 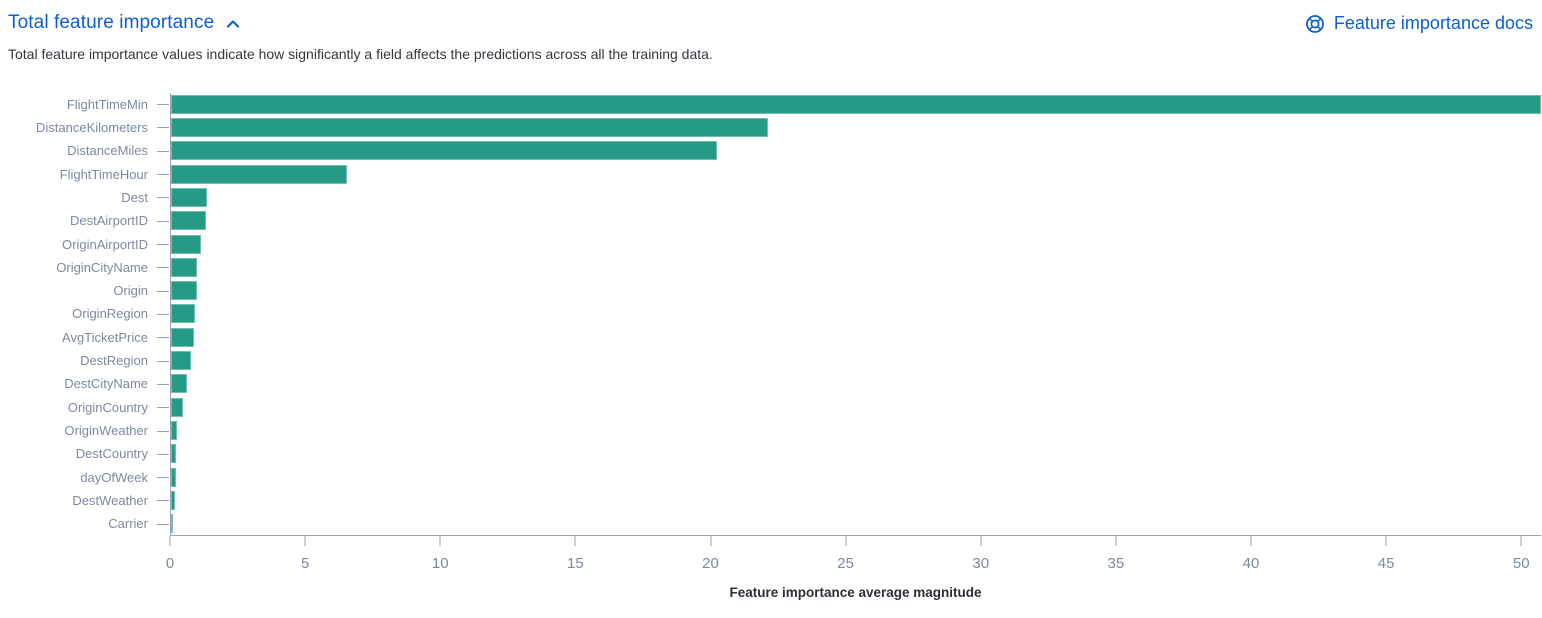 I want to click on chart-row: Origin, so click(x=827, y=290).